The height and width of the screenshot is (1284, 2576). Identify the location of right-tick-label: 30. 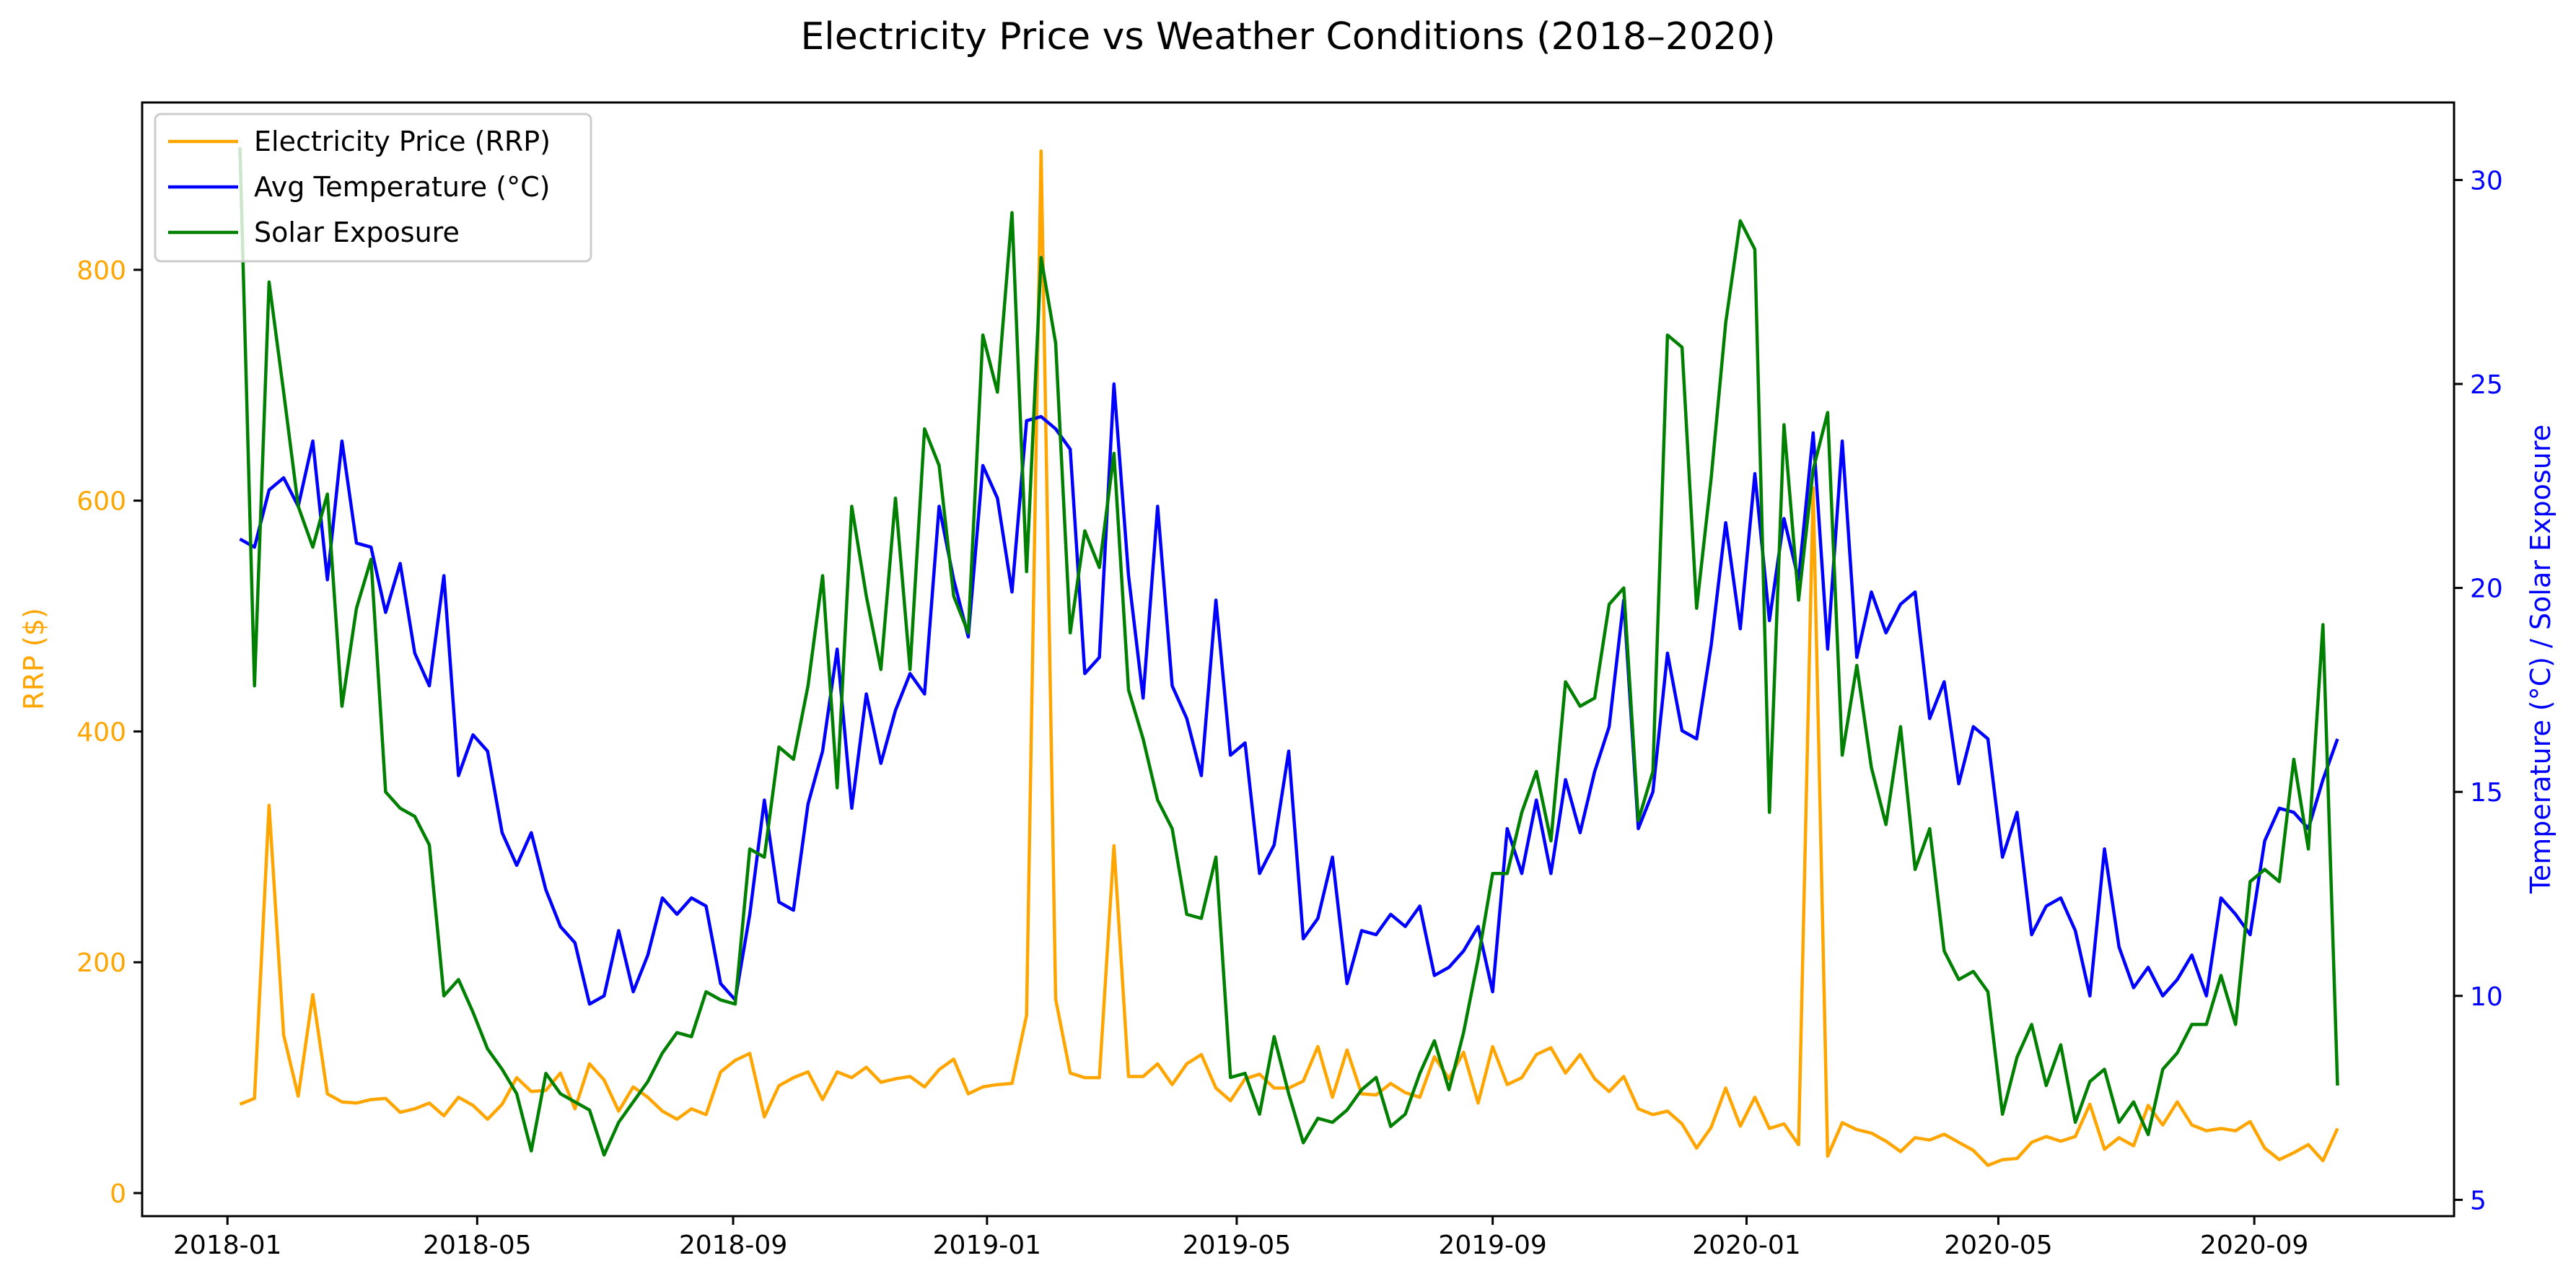
(2486, 181).